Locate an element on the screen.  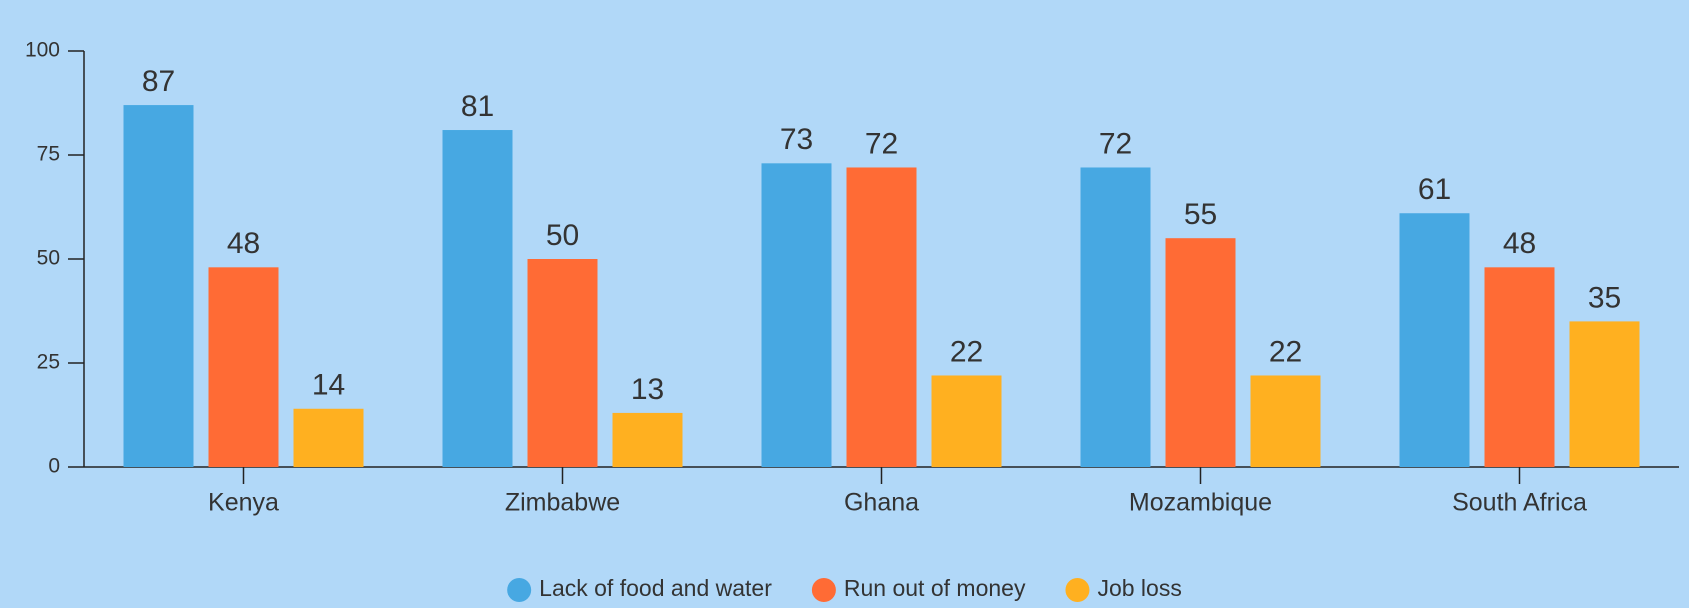
data-label: 55 is located at coordinates (1200, 214).